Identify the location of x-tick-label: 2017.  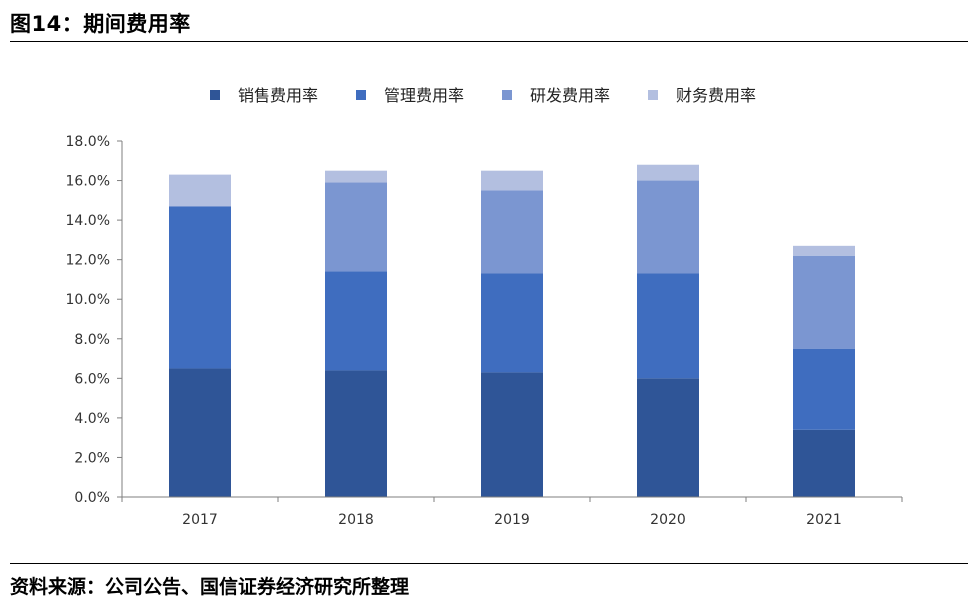
(200, 520).